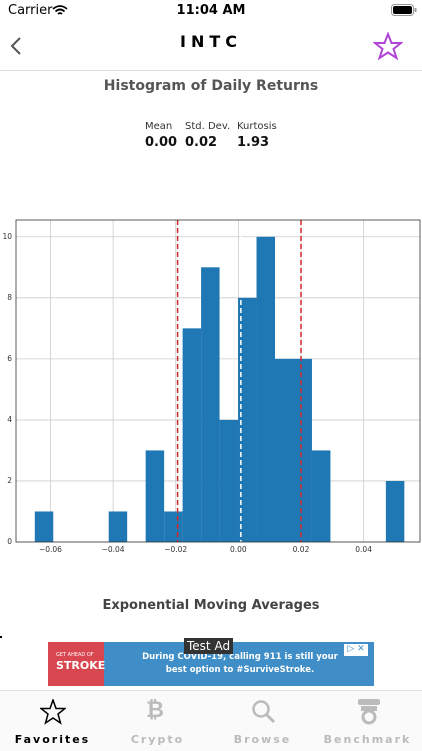 This screenshot has height=751, width=422. Describe the element at coordinates (159, 126) in the screenshot. I see `stat-label: Mean` at that location.